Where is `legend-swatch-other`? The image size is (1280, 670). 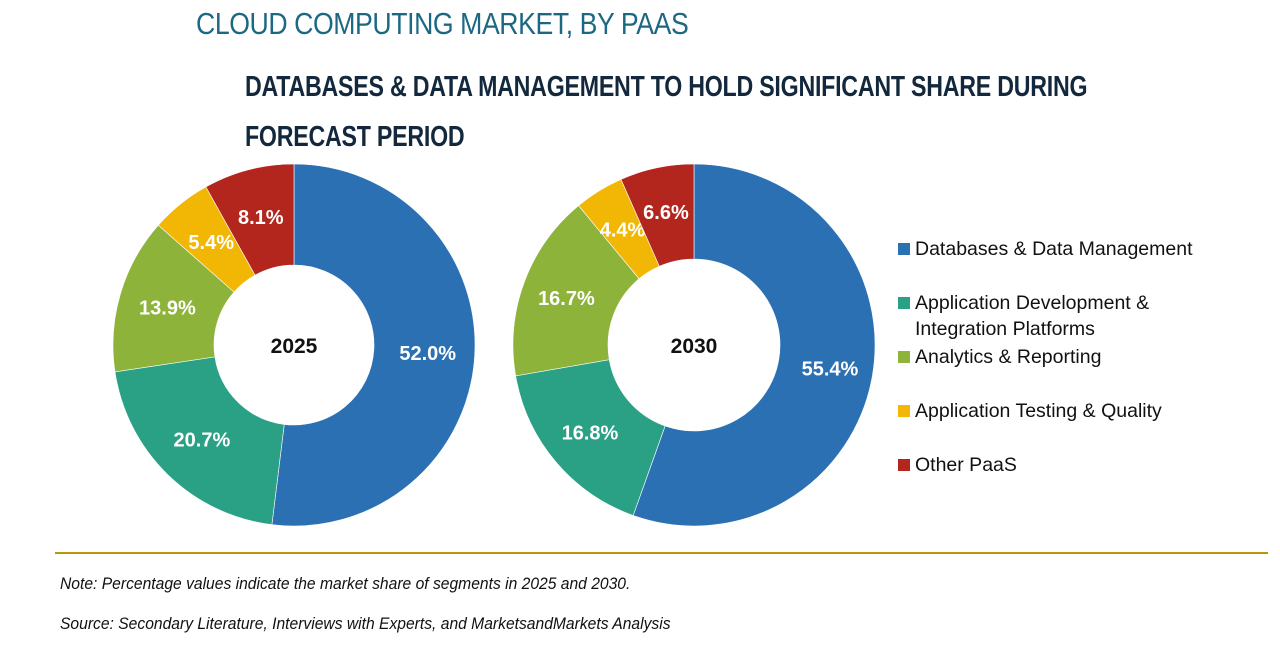 legend-swatch-other is located at coordinates (904, 465).